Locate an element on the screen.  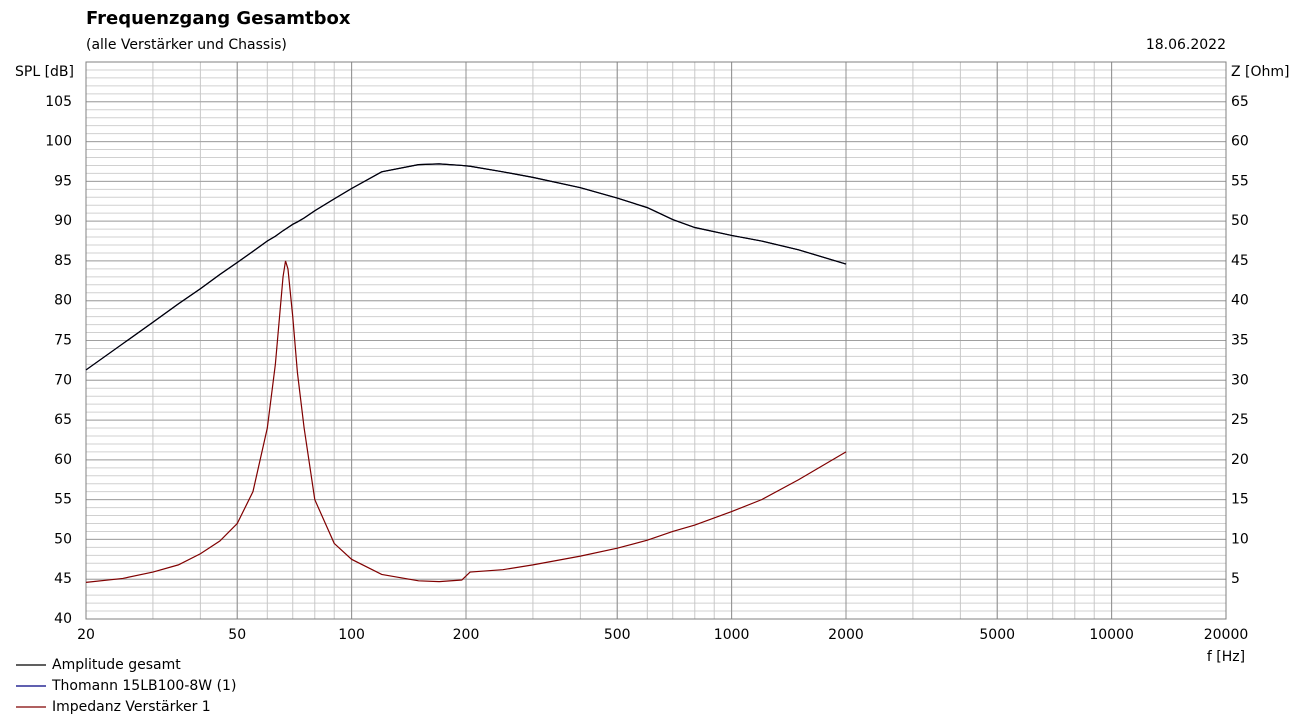
y2-tick-label: 55 is located at coordinates (1240, 181).